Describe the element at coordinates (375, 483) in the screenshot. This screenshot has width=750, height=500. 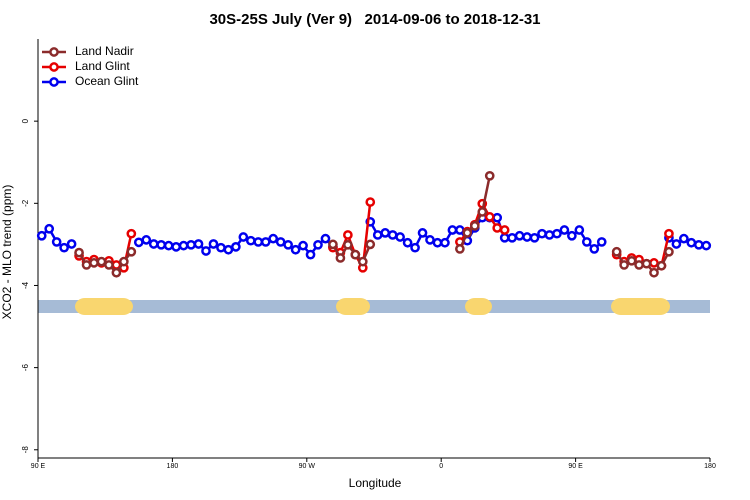
I see `x-axis-label: Longitude` at that location.